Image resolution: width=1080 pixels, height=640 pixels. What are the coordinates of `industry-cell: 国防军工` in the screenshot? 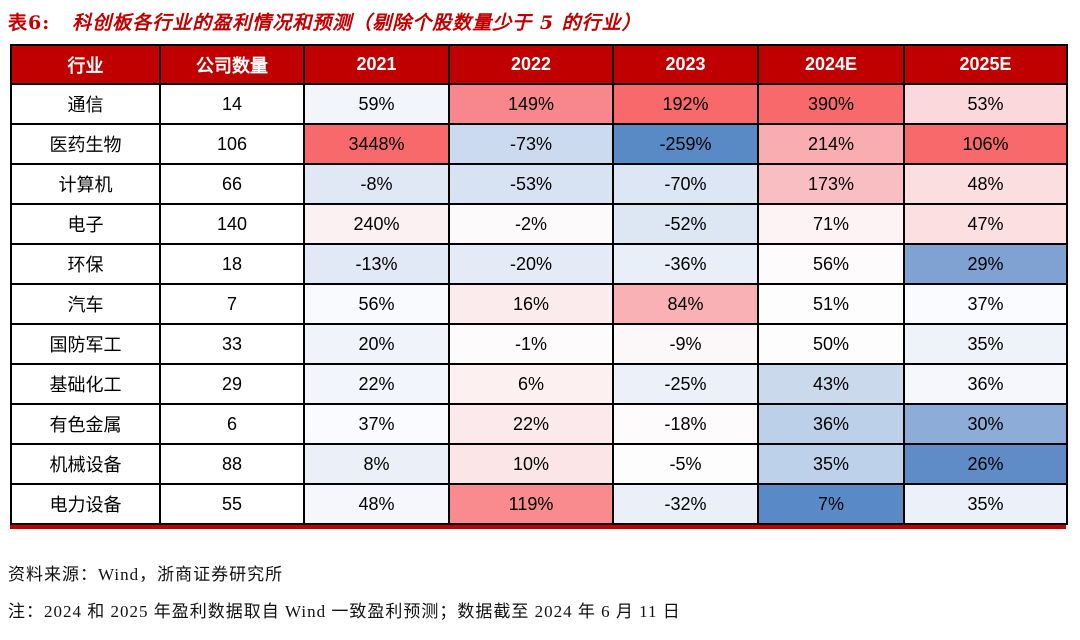 It's located at (85, 344).